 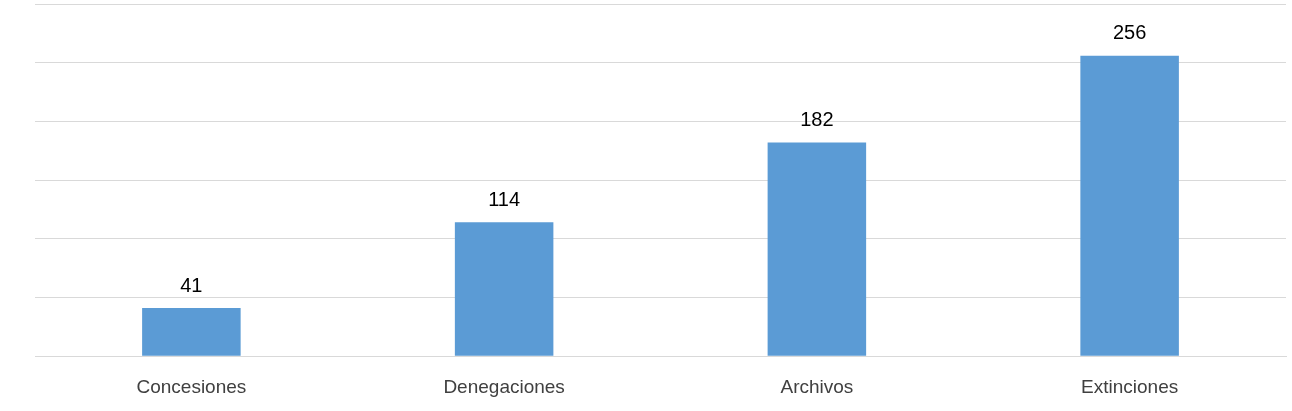 What do you see at coordinates (817, 386) in the screenshot?
I see `x-tick-label: Archivos` at bounding box center [817, 386].